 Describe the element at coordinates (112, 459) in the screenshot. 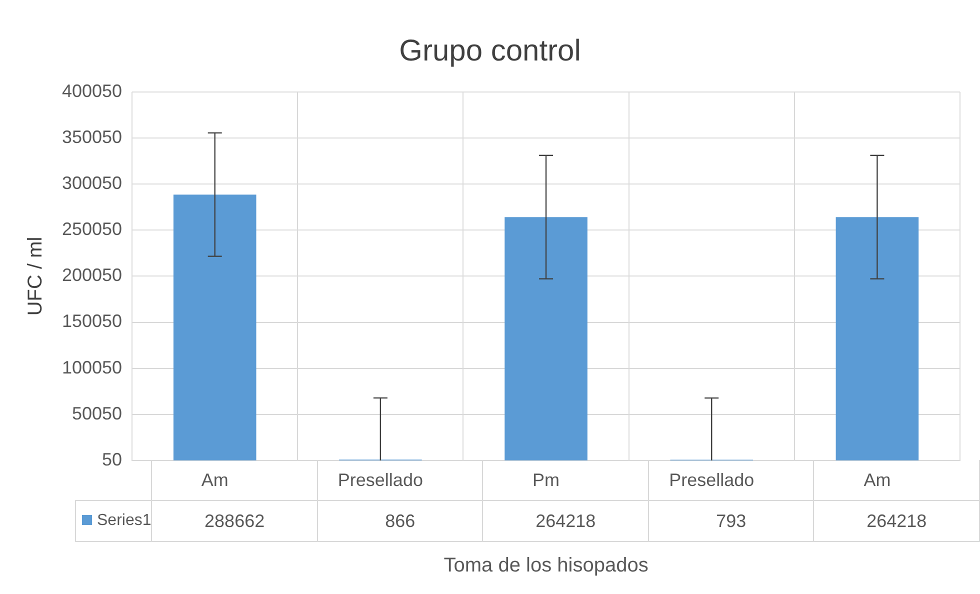

I see `y-tick-label: 50` at that location.